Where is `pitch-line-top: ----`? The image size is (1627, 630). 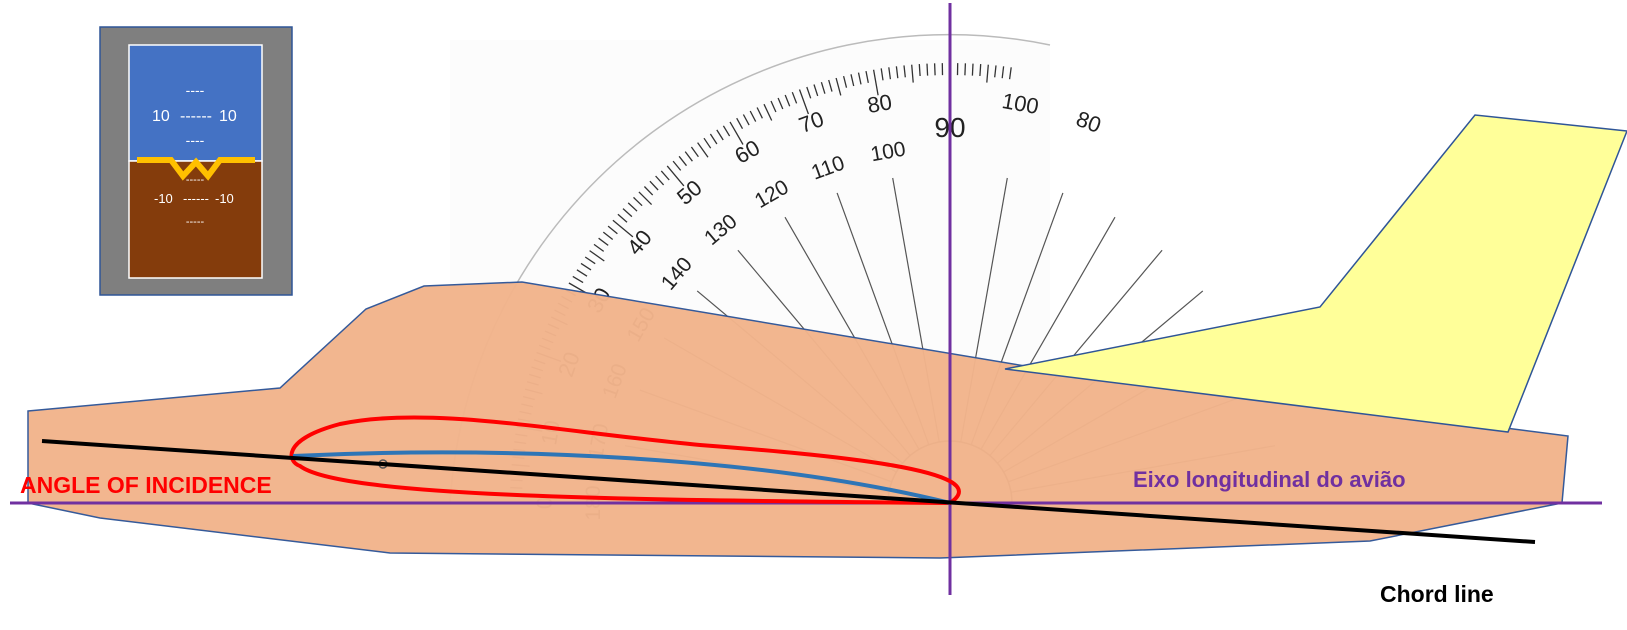 pitch-line-top: ---- is located at coordinates (195, 90).